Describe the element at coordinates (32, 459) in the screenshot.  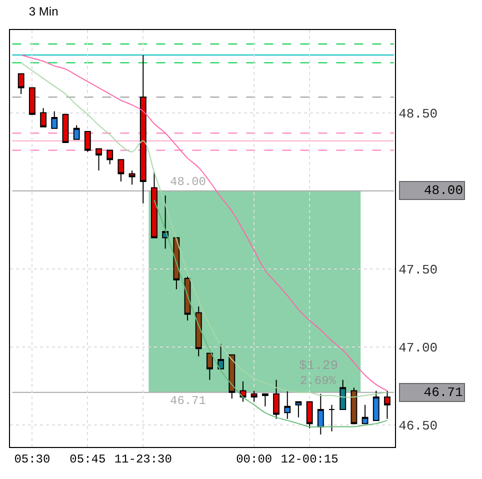
I see `x-tick-label: 05:30` at that location.